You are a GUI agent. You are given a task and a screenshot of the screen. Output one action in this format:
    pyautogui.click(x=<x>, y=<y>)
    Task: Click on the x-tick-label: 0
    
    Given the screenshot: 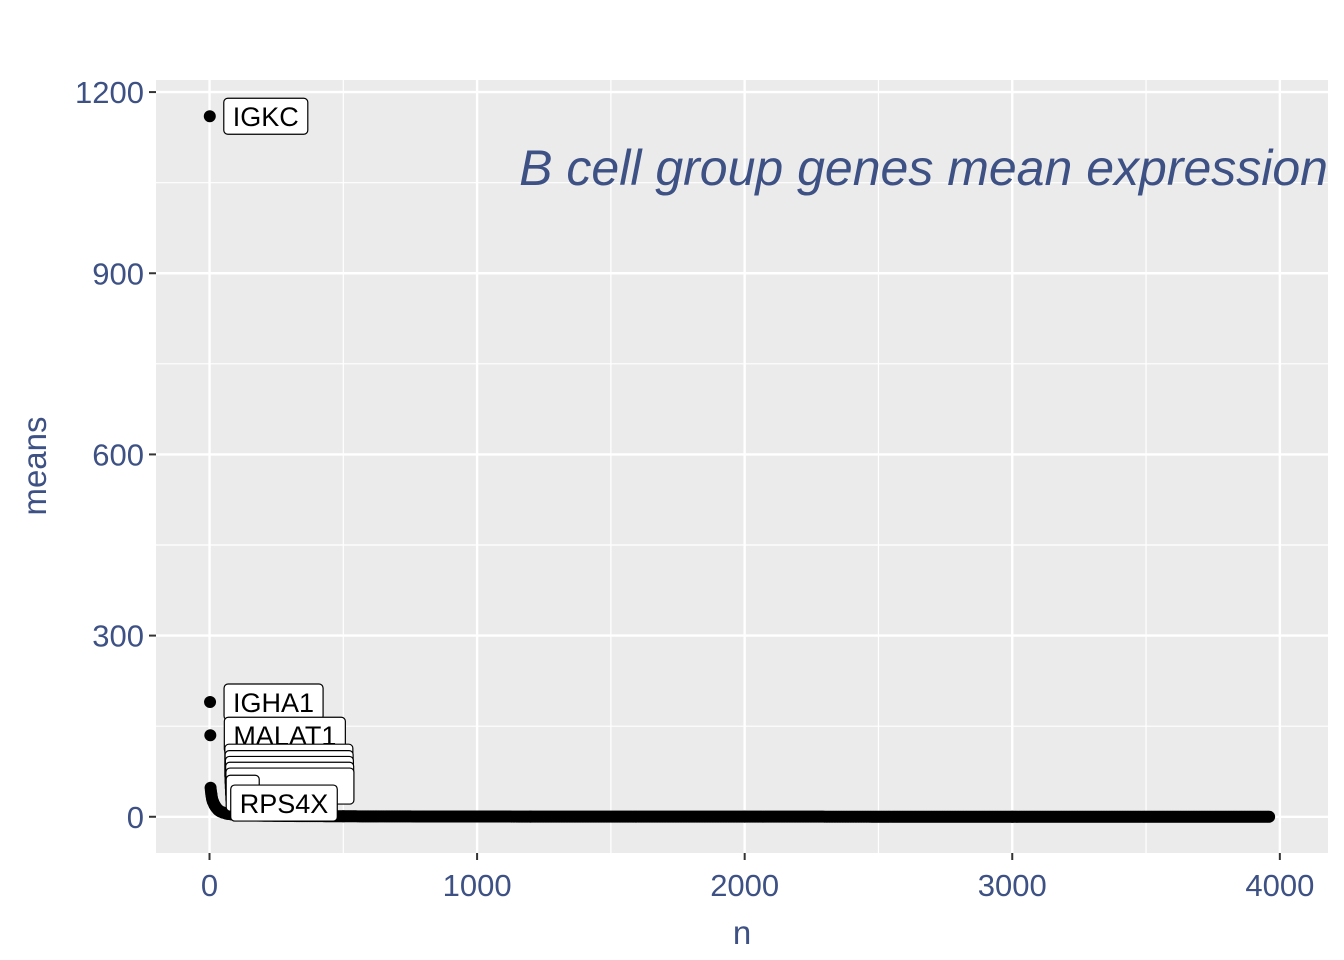 What is the action you would take?
    pyautogui.click(x=209, y=885)
    